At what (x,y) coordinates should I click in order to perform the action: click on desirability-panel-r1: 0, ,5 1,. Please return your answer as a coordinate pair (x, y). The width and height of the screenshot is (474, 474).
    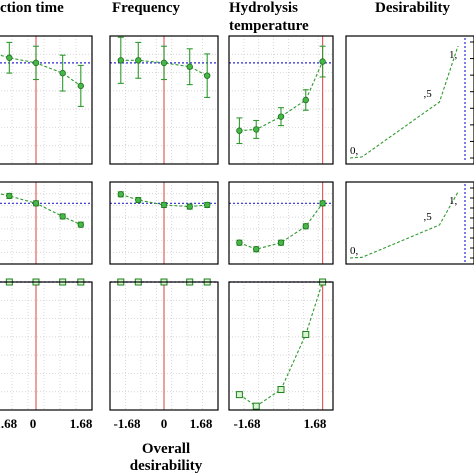
    Looking at the image, I should click on (409, 100).